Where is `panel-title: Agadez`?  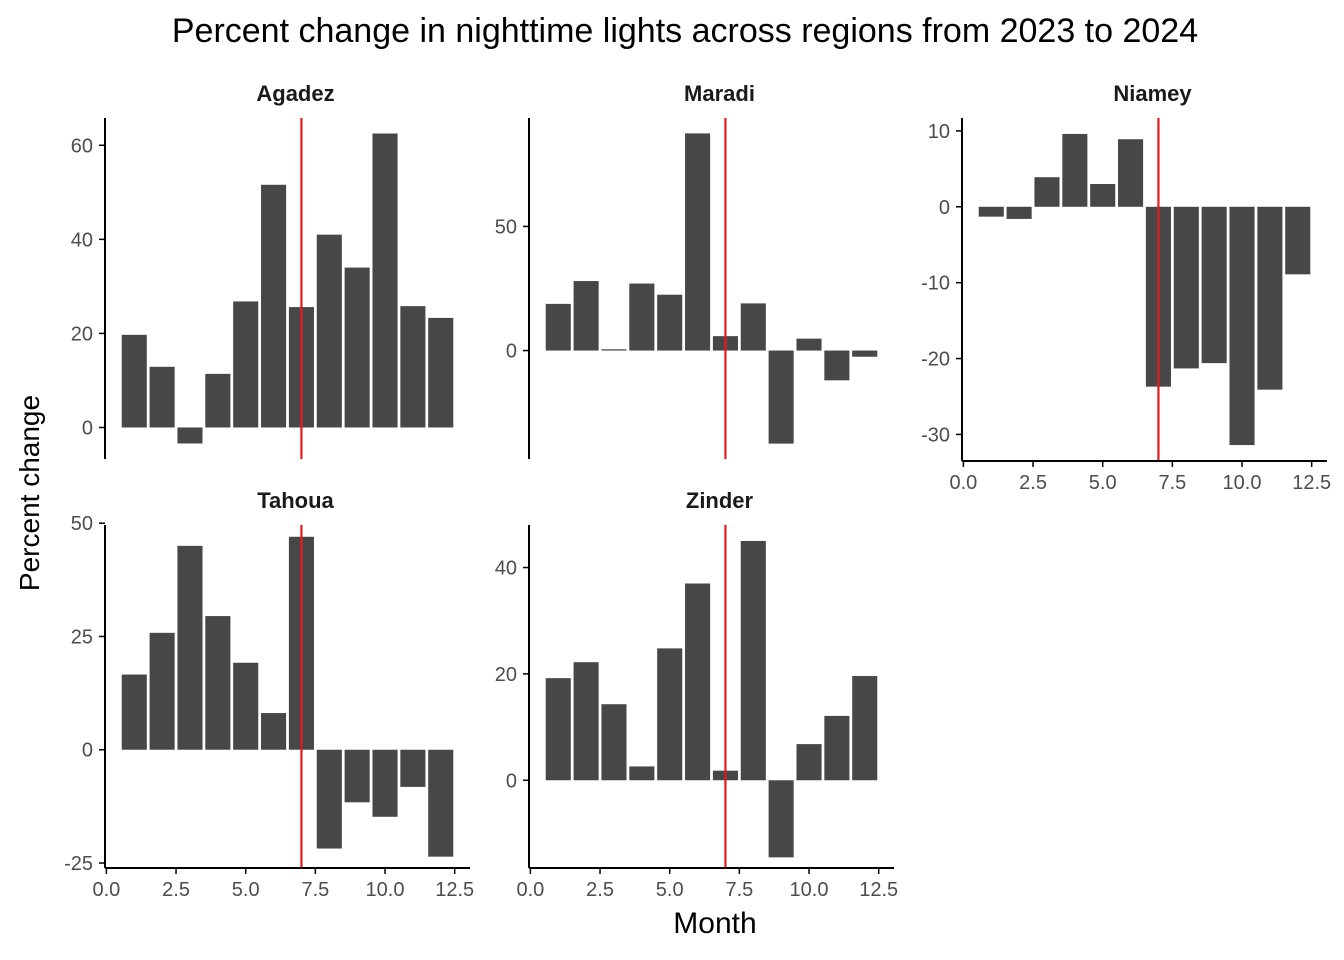
panel-title: Agadez is located at coordinates (295, 93).